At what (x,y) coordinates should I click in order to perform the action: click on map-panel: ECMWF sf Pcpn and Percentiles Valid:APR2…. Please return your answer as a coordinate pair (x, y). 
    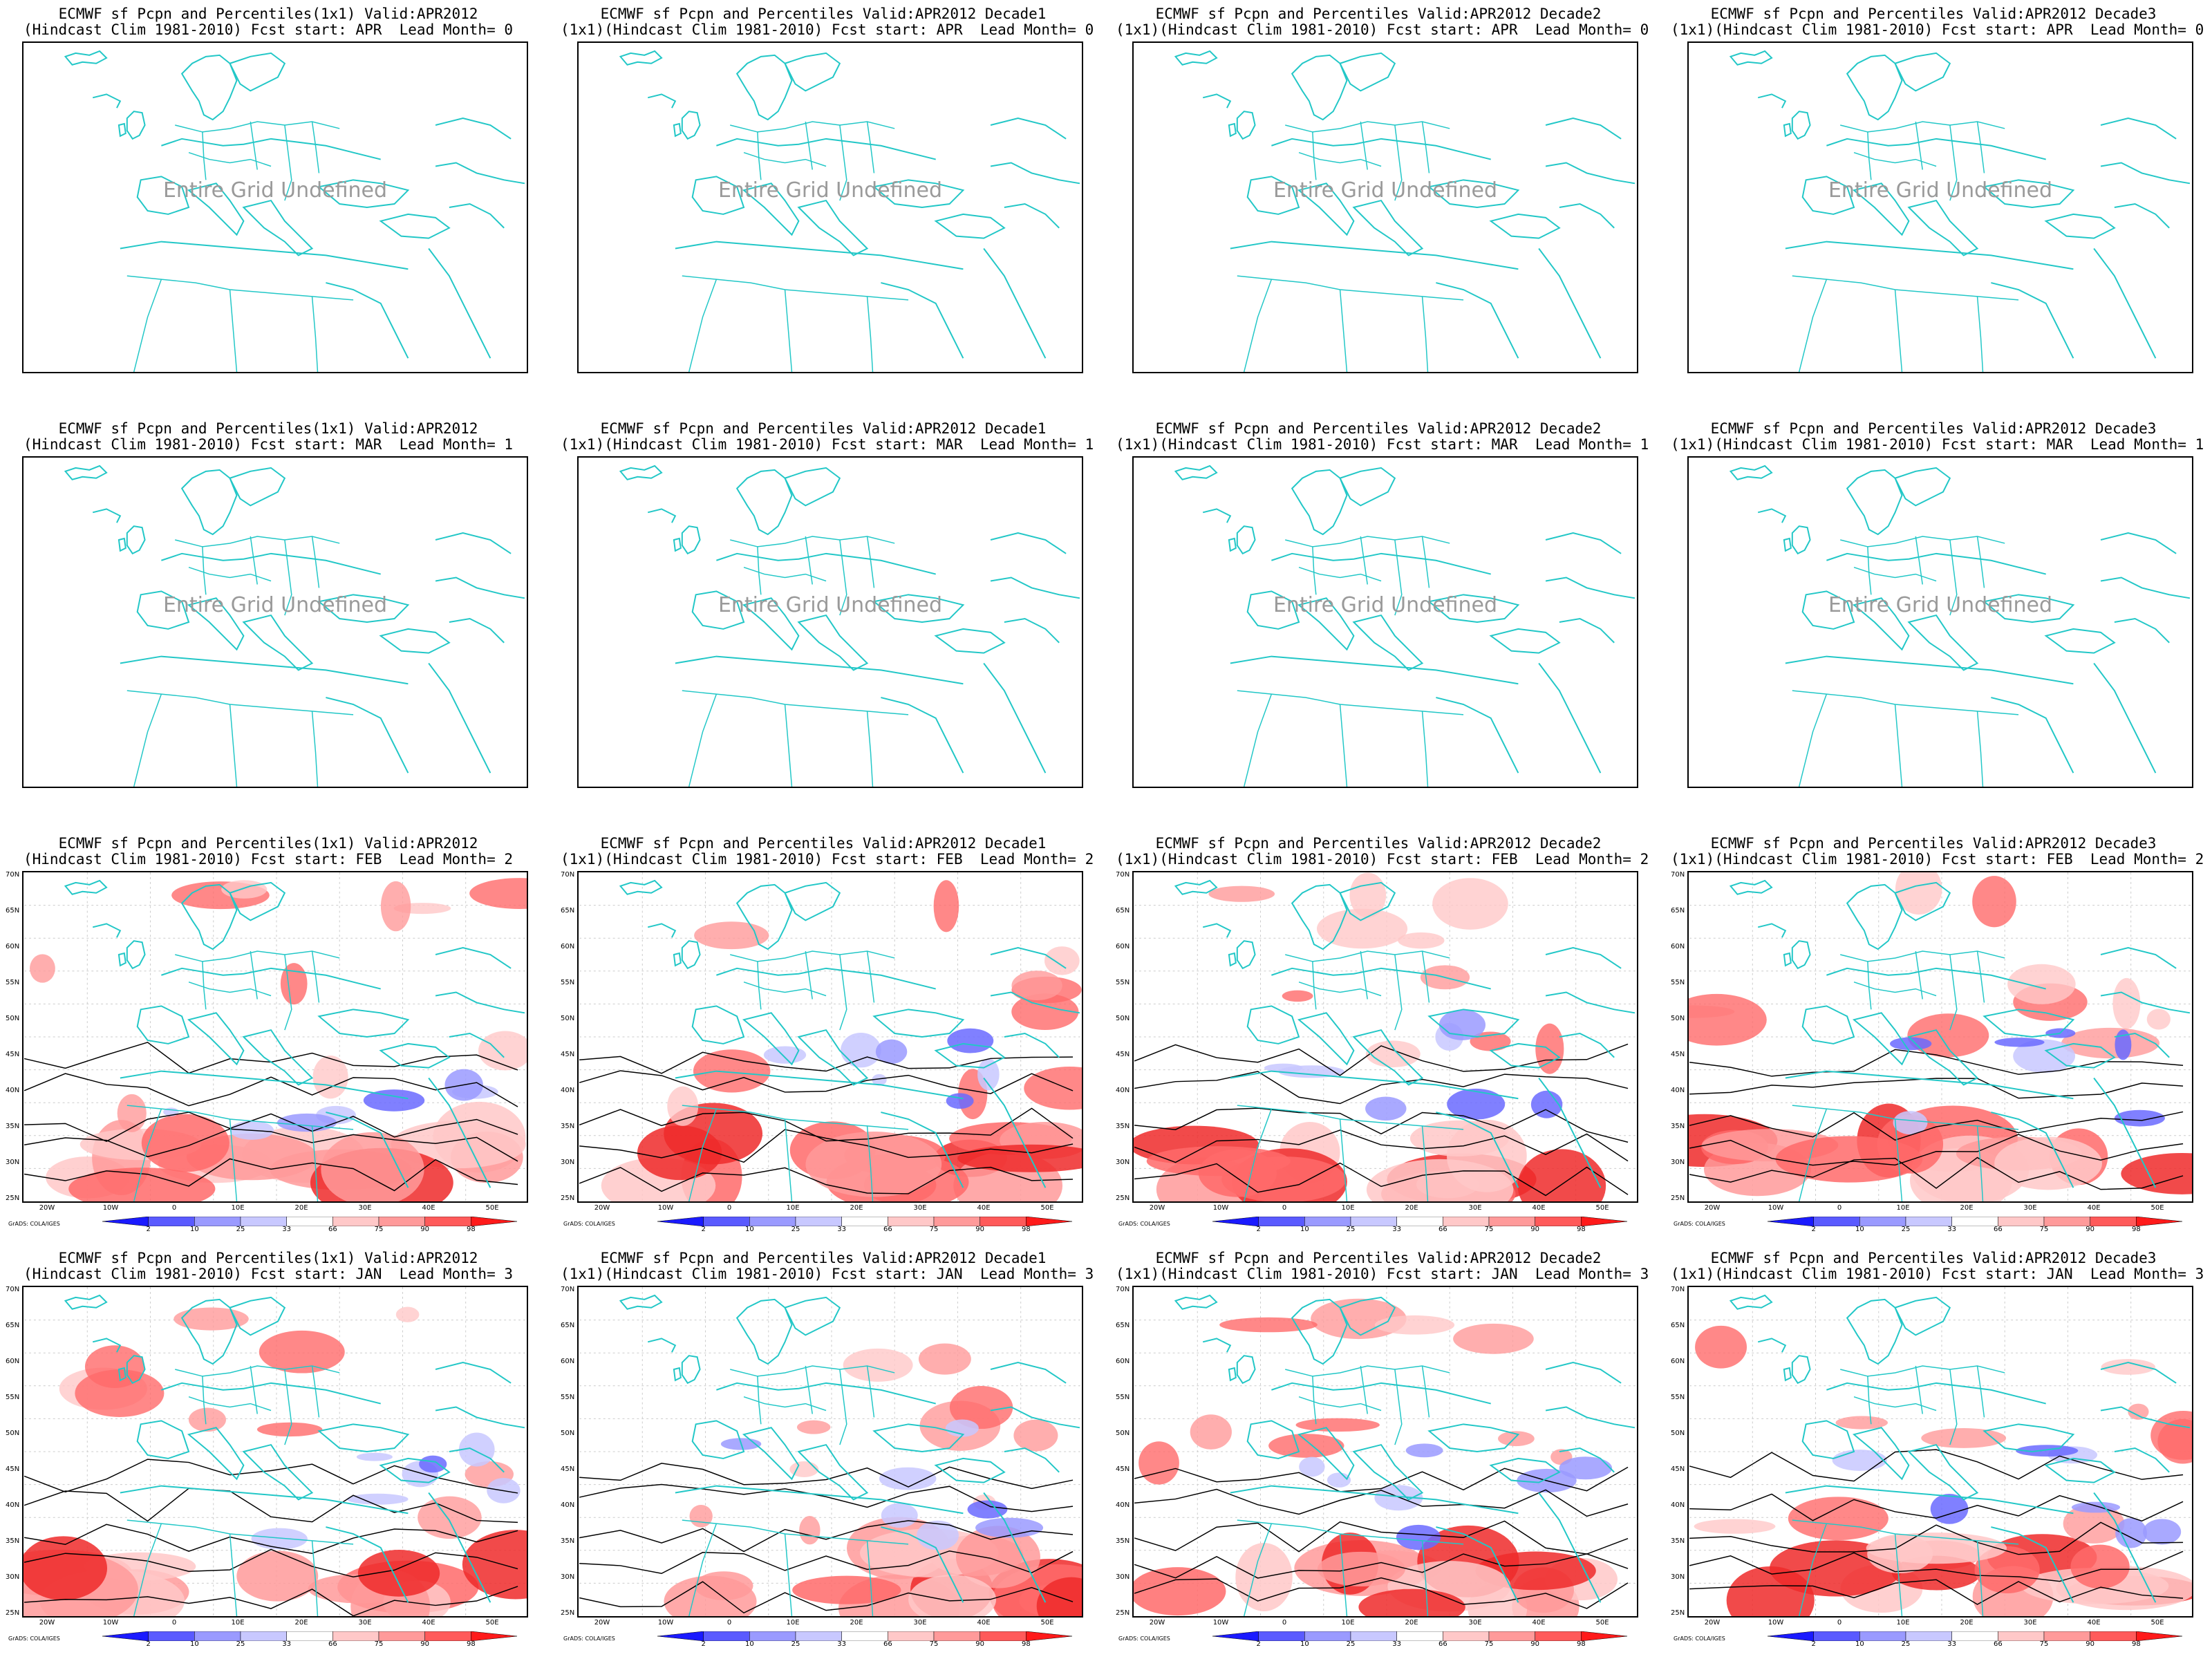
    Looking at the image, I should click on (828, 1037).